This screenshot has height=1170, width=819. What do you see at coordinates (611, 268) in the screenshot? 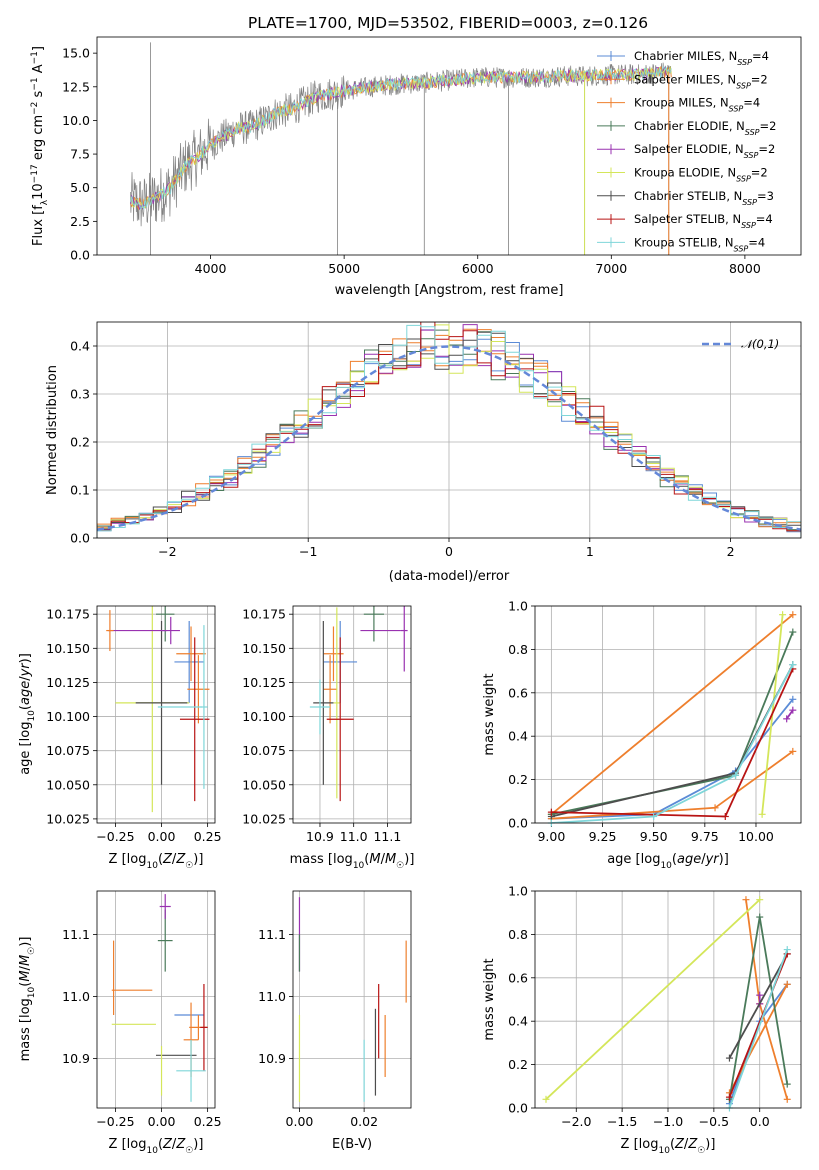
I see `x-tick-label: 7000` at bounding box center [611, 268].